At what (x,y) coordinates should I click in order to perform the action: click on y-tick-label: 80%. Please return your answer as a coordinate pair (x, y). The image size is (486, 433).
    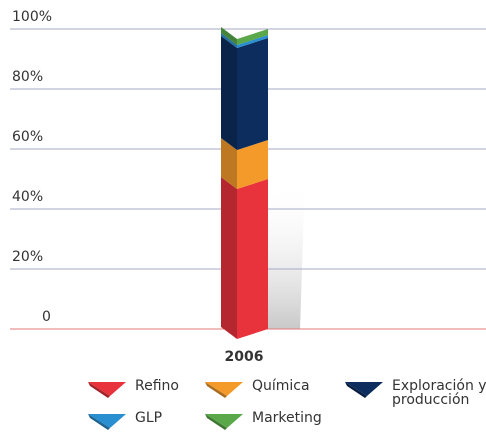
    Looking at the image, I should click on (27, 77).